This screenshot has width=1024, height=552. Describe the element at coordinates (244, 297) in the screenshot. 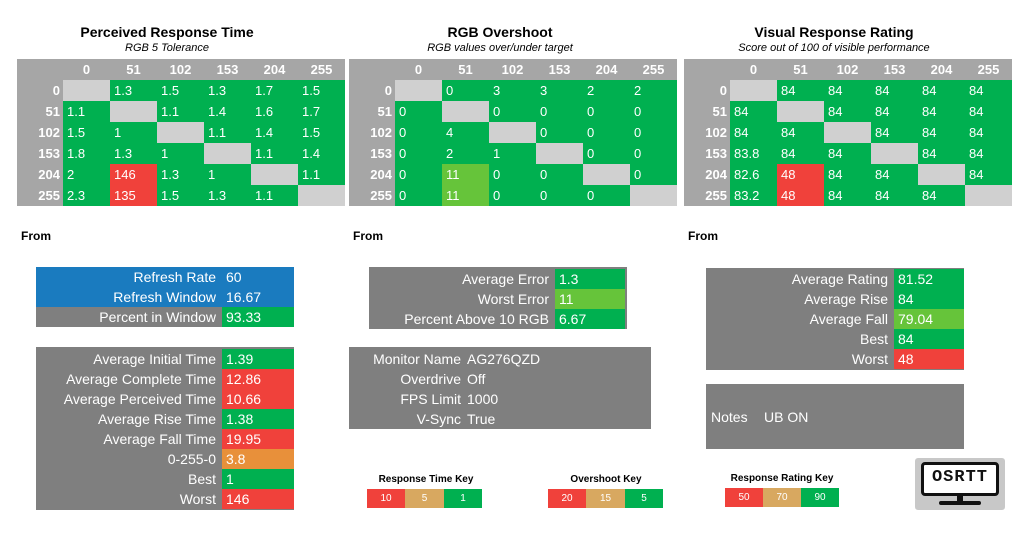

I see `refresh-window-value: 16.67` at that location.